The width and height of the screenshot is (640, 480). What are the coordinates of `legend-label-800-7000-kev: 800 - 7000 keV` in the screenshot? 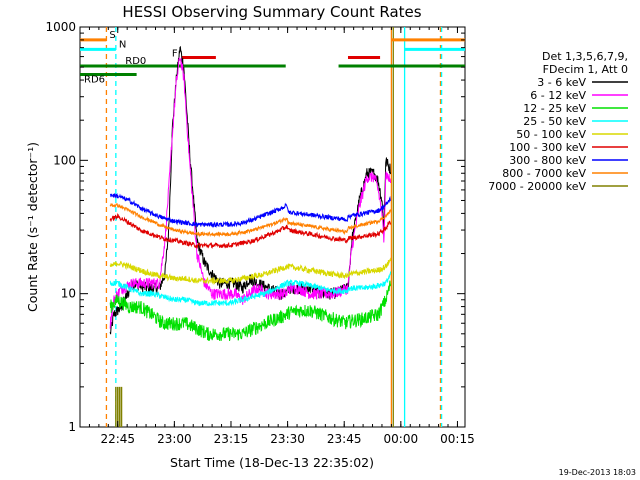 It's located at (544, 173).